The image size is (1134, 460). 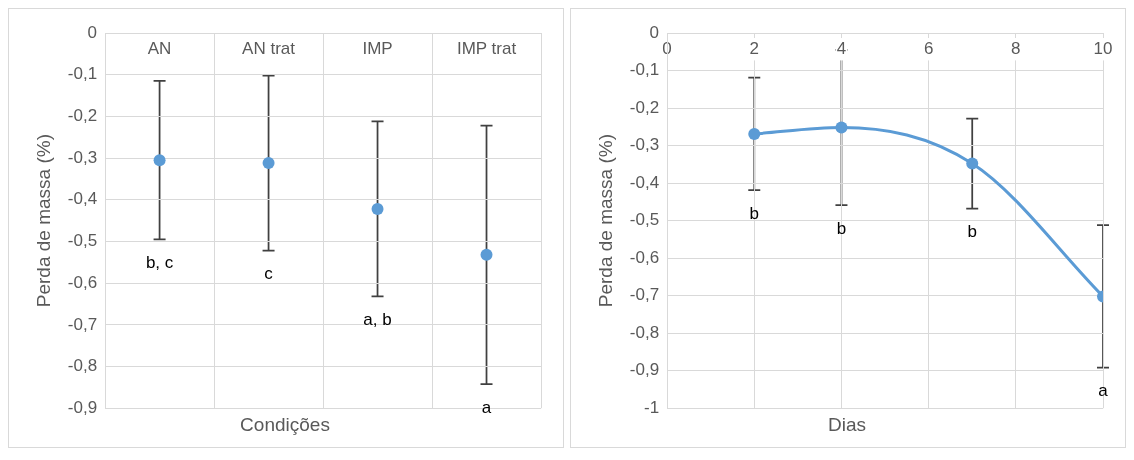 I want to click on x-axis-title: Dias, so click(x=847, y=424).